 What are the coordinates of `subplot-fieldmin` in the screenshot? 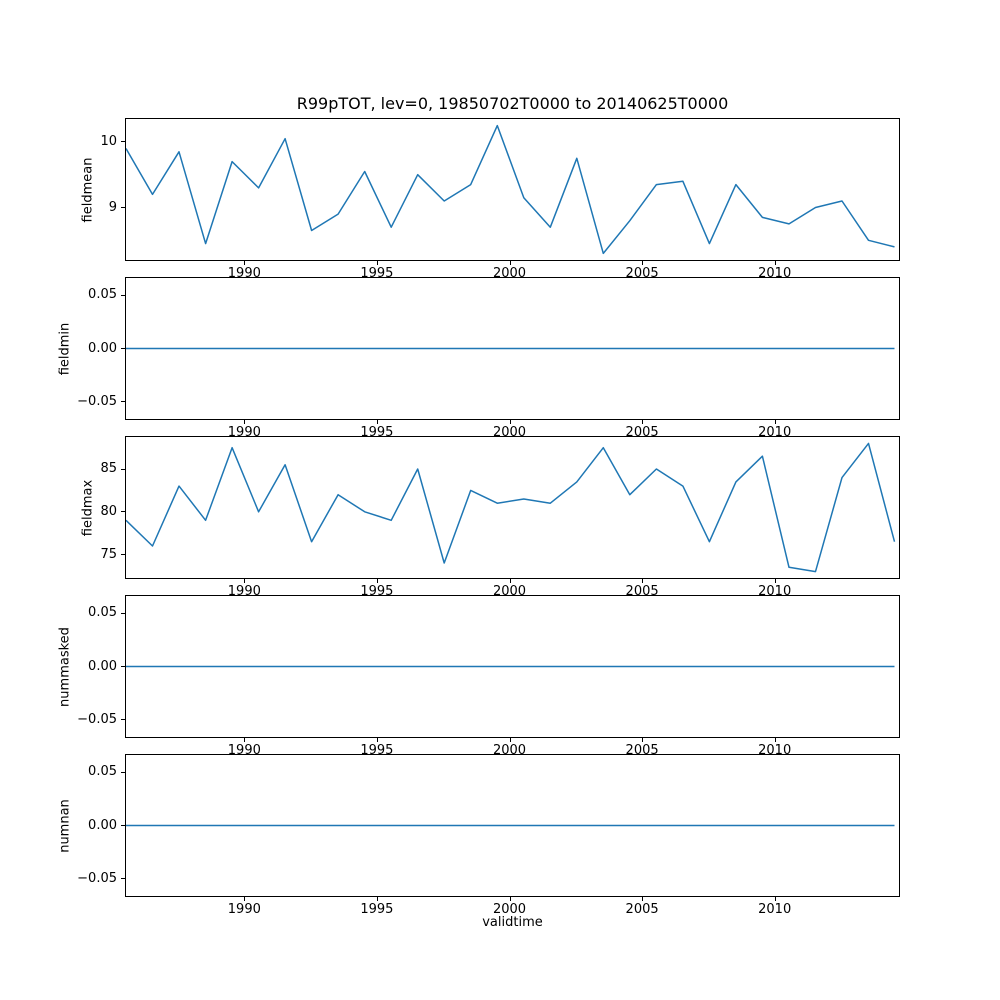 It's located at (512, 348).